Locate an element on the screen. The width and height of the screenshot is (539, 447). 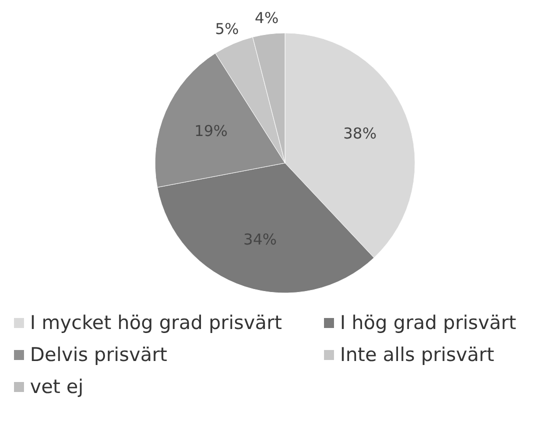
data-label: 19% is located at coordinates (211, 131).